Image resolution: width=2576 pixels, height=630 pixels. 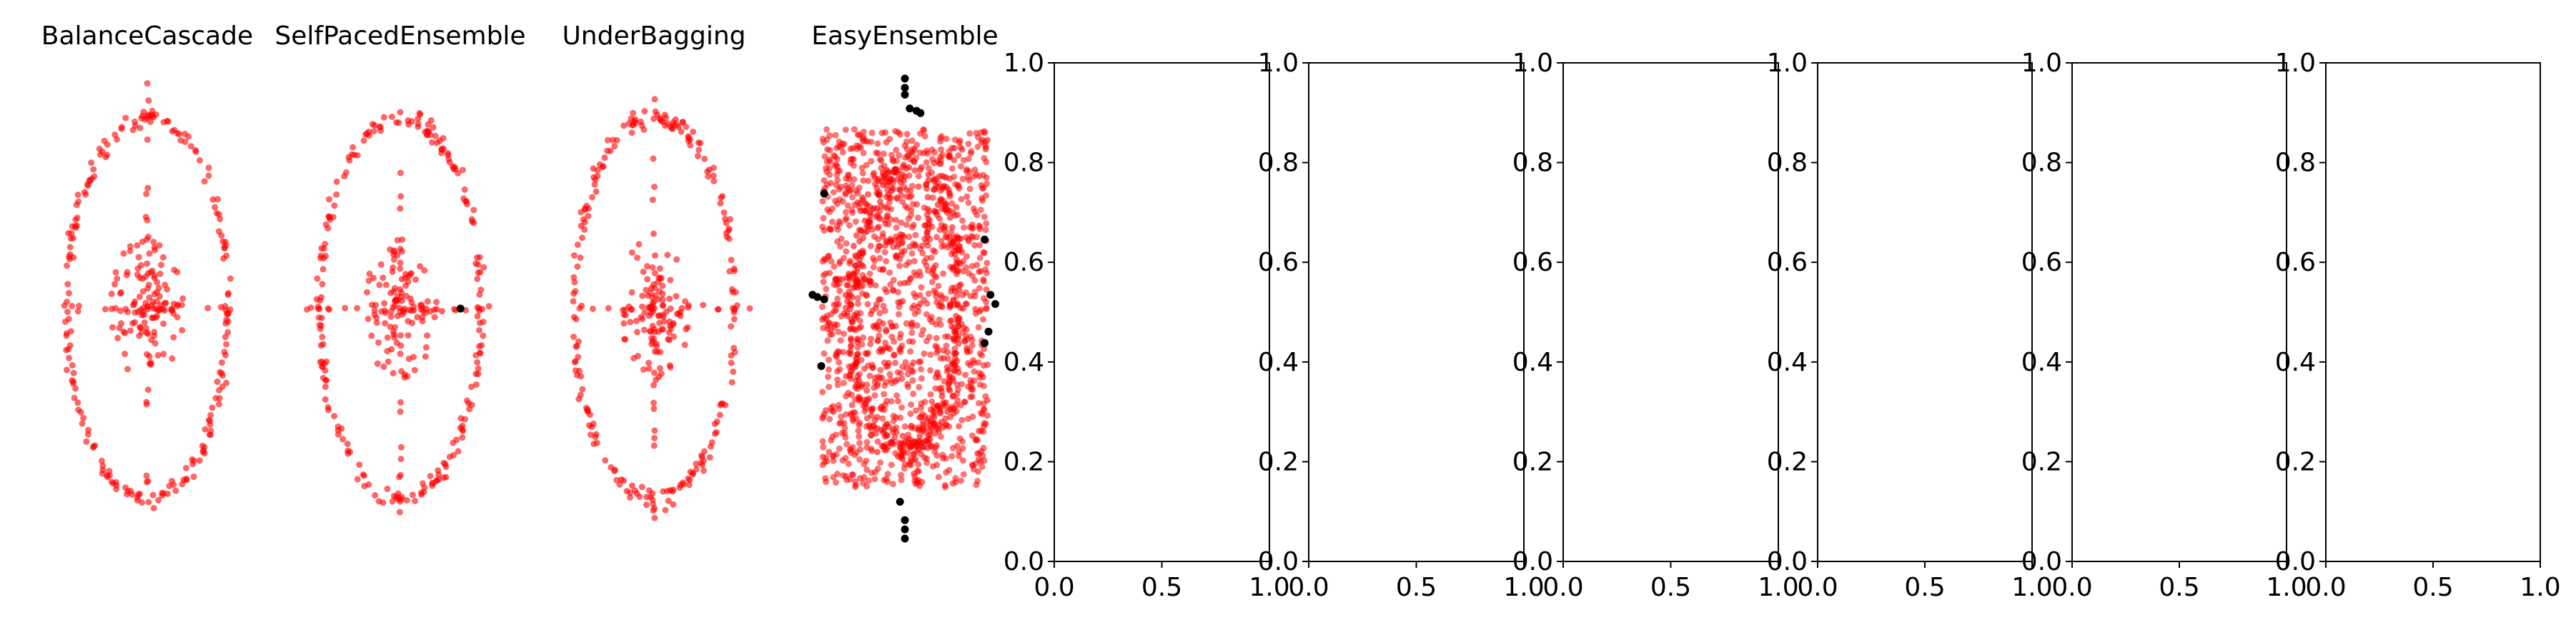 I want to click on x-tick-label: 1.0, so click(x=1269, y=587).